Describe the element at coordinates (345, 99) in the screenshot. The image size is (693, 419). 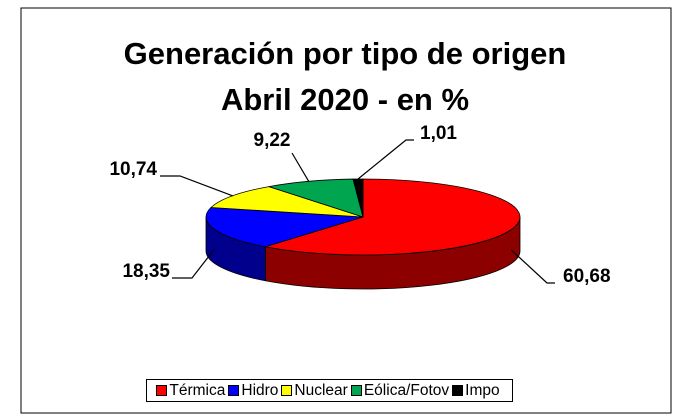
I see `chart-title: Abril 2020 - en %` at that location.